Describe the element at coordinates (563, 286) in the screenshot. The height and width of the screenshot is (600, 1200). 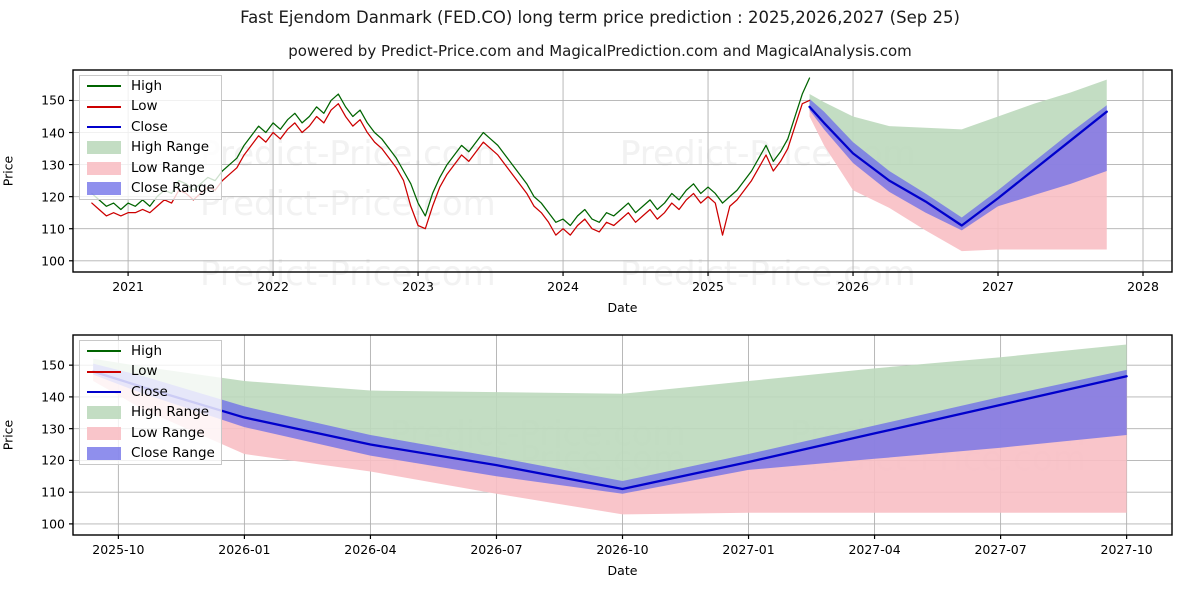
I see `x-tick-label: 2024` at that location.